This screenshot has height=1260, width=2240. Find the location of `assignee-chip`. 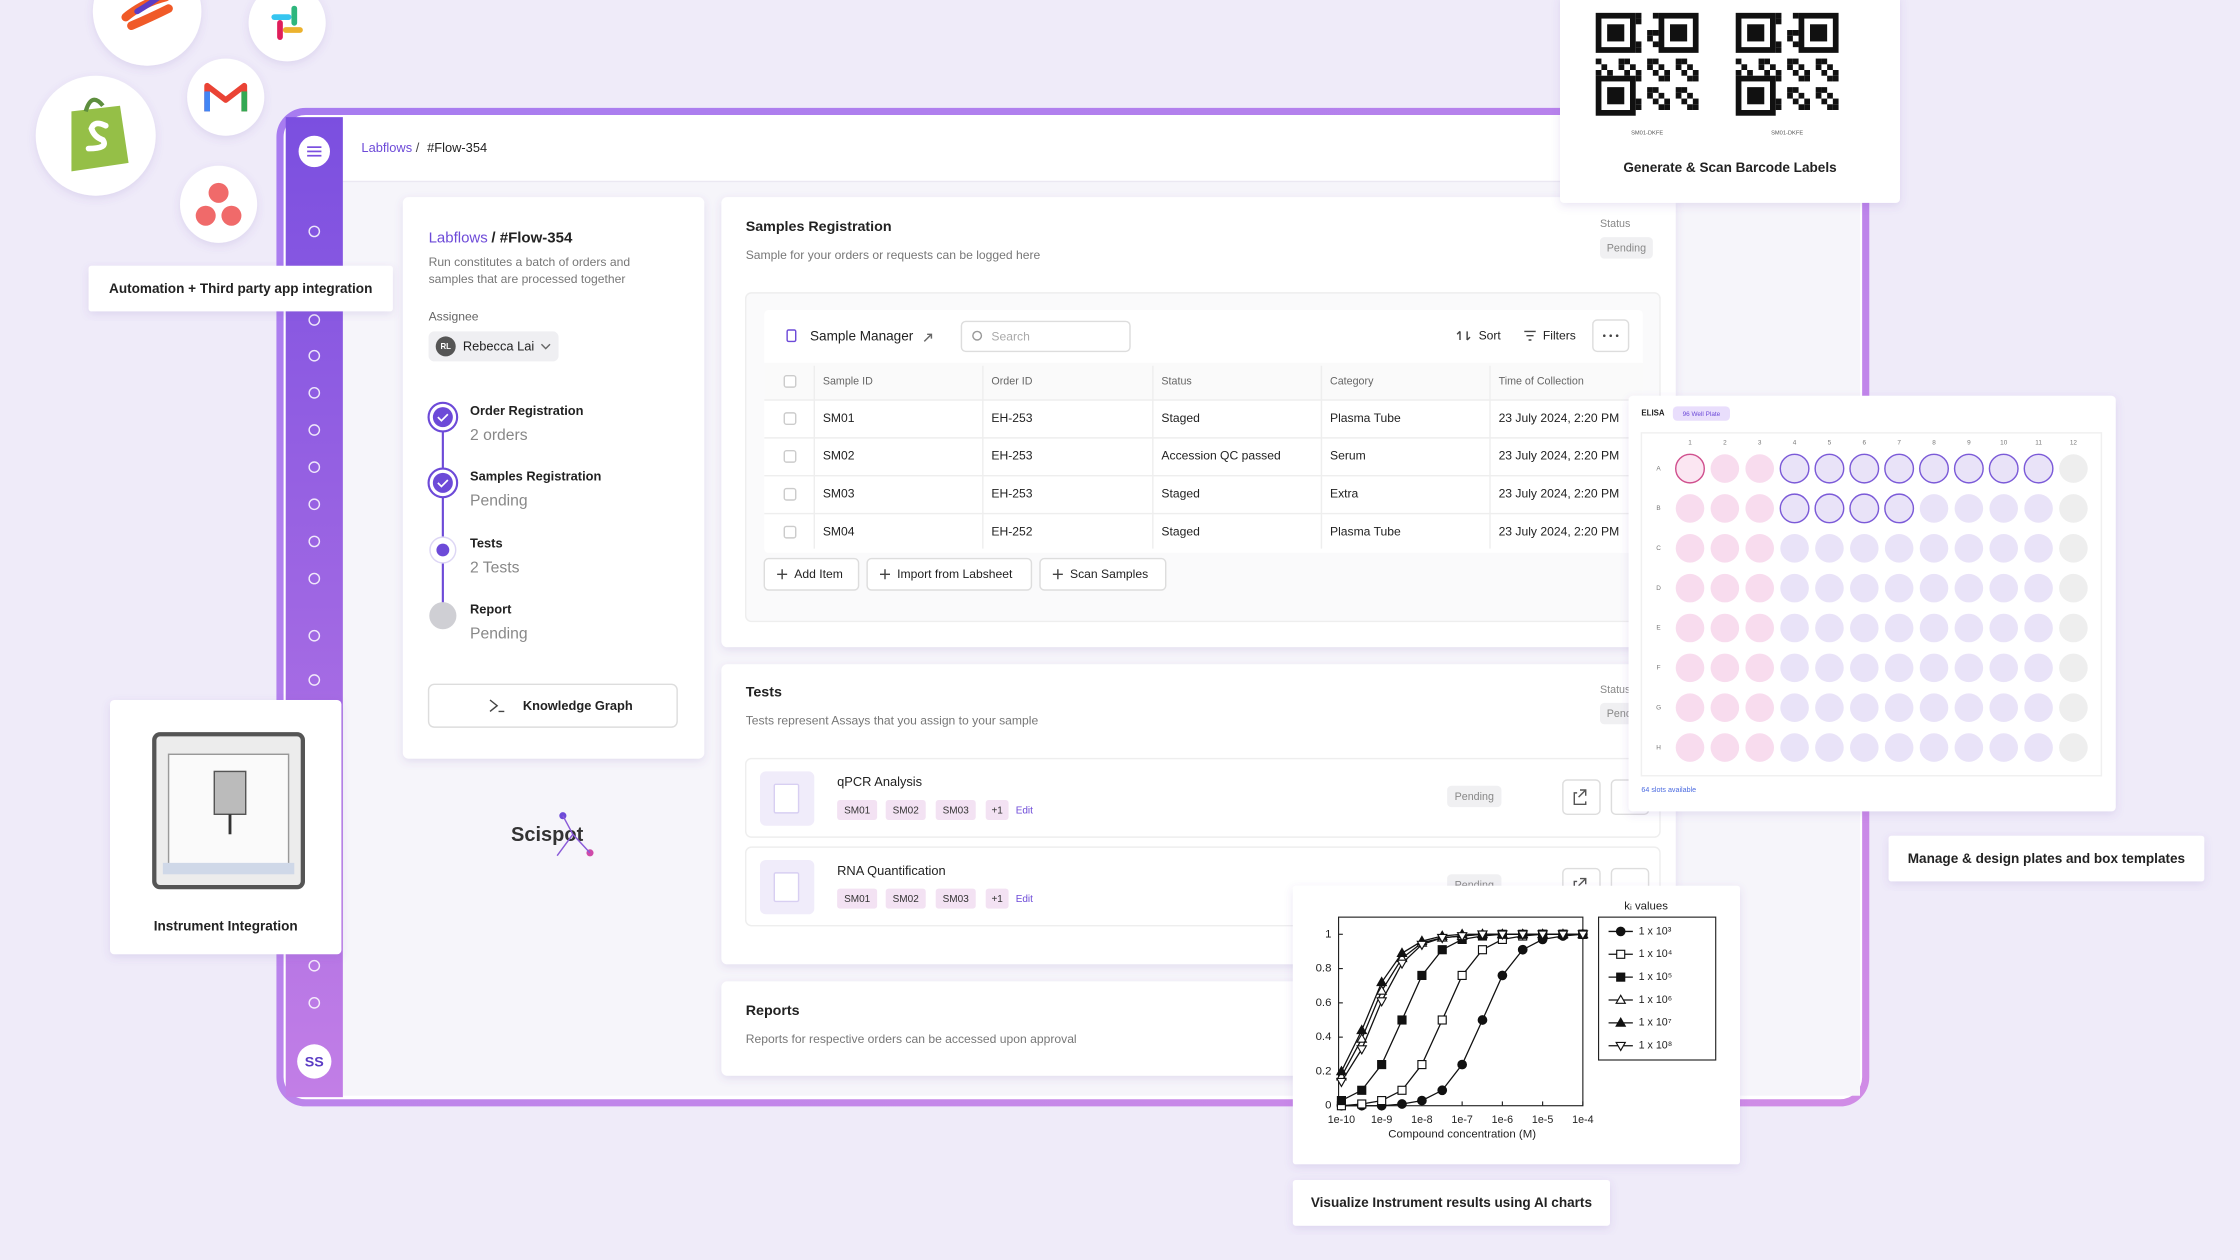

assignee-chip is located at coordinates (493, 346).